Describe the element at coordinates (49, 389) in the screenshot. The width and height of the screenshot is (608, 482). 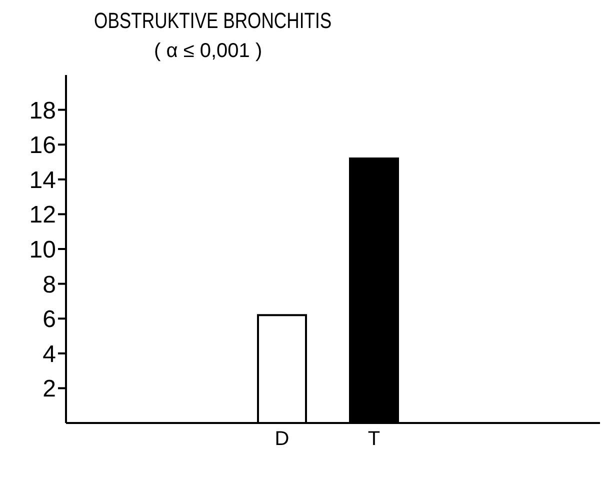
I see `y-tick-label: 2` at that location.